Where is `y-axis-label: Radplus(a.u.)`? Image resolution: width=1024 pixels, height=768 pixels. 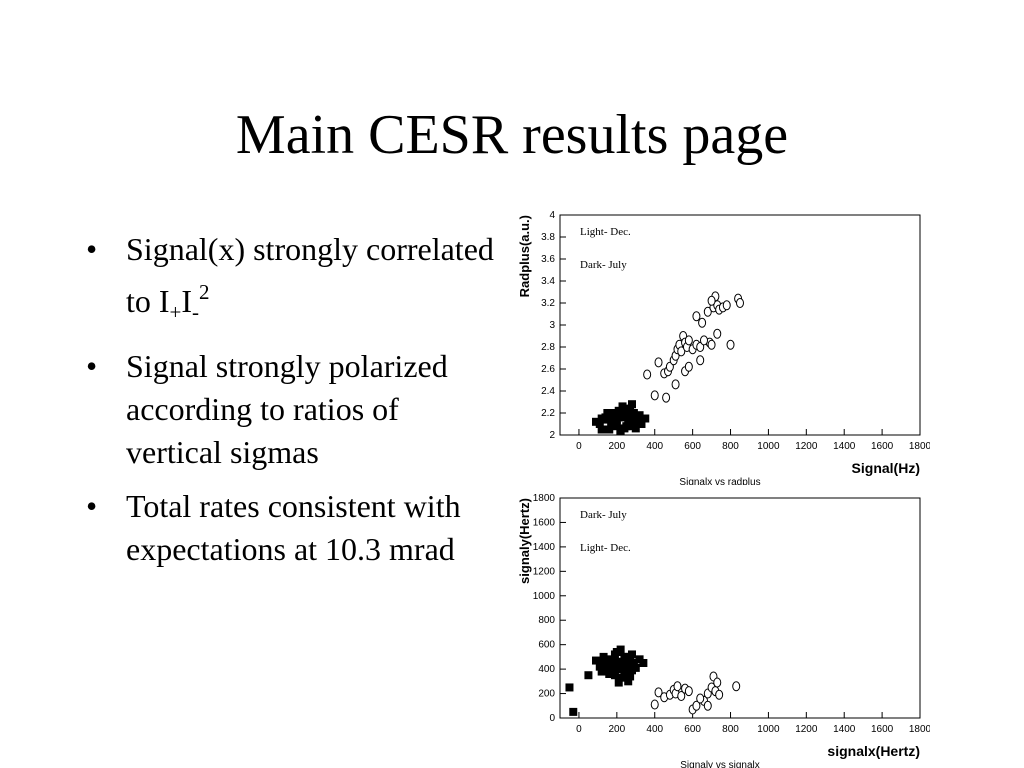
y-axis-label: Radplus(a.u.) is located at coordinates (524, 256).